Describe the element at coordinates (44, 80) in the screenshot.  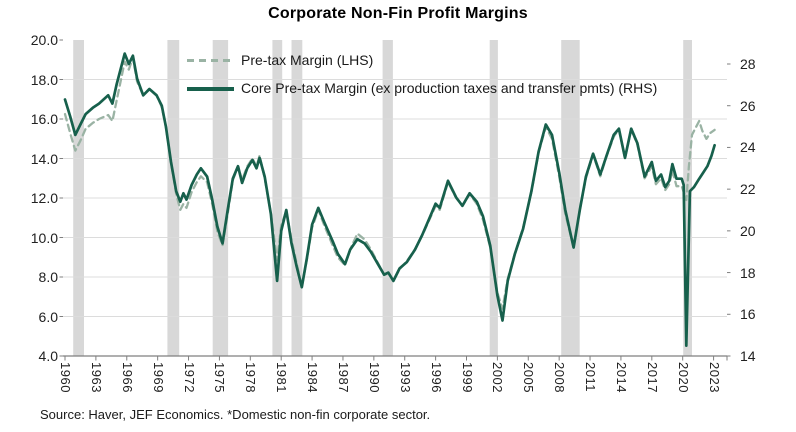
I see `y-axis-left-label: 18.0` at that location.